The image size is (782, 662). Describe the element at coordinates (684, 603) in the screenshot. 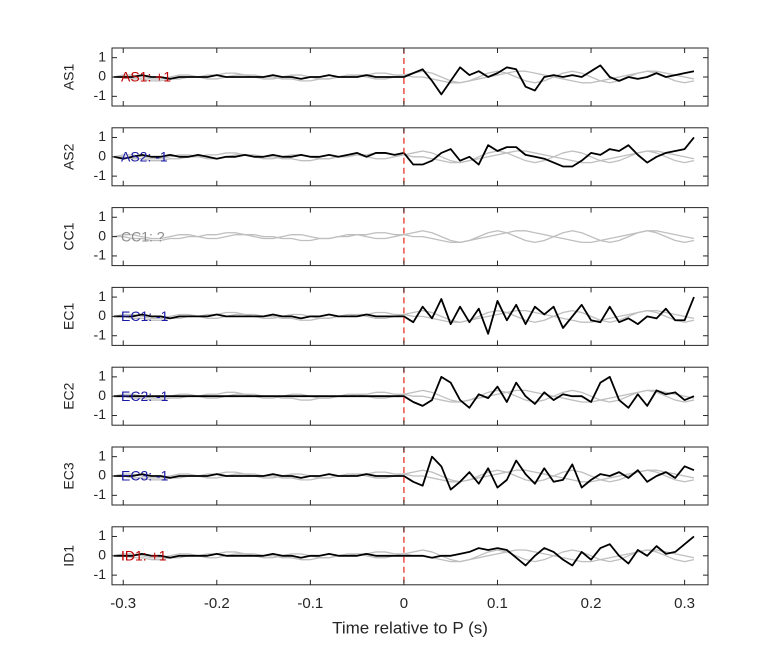

I see `x-tick-label: 0.3` at that location.